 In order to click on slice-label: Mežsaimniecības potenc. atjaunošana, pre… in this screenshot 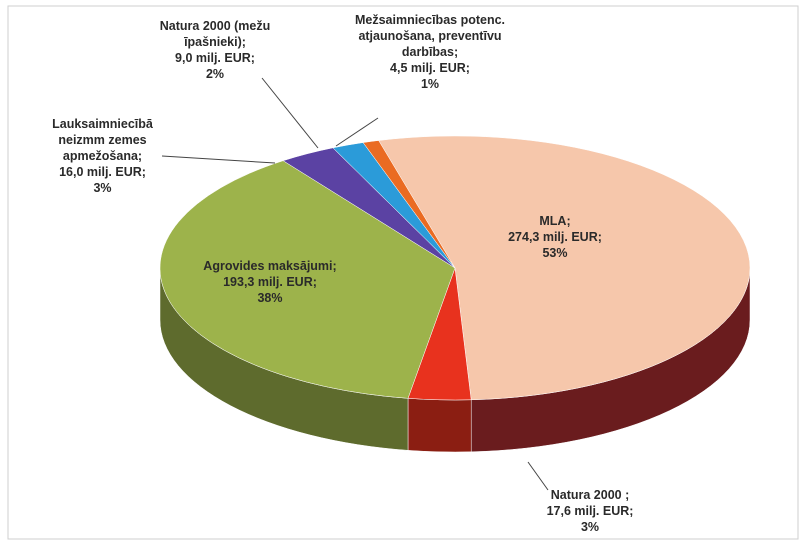, I will do `click(430, 52)`.